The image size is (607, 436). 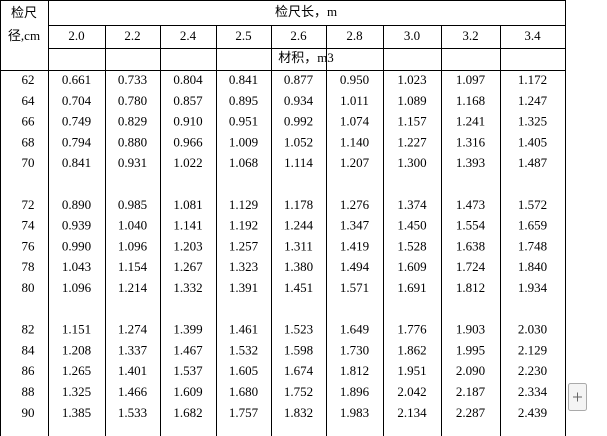 I want to click on volume-value: 1.399, so click(x=187, y=329).